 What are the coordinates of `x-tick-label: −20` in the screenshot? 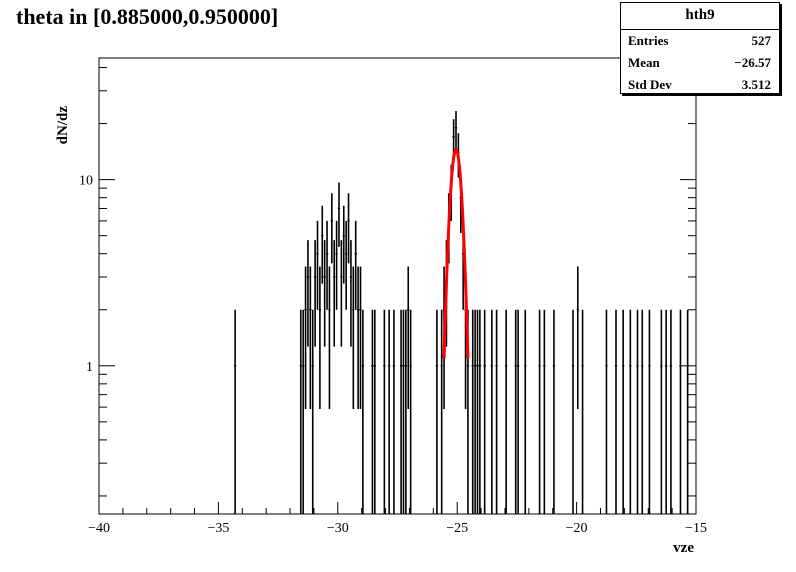 It's located at (577, 528).